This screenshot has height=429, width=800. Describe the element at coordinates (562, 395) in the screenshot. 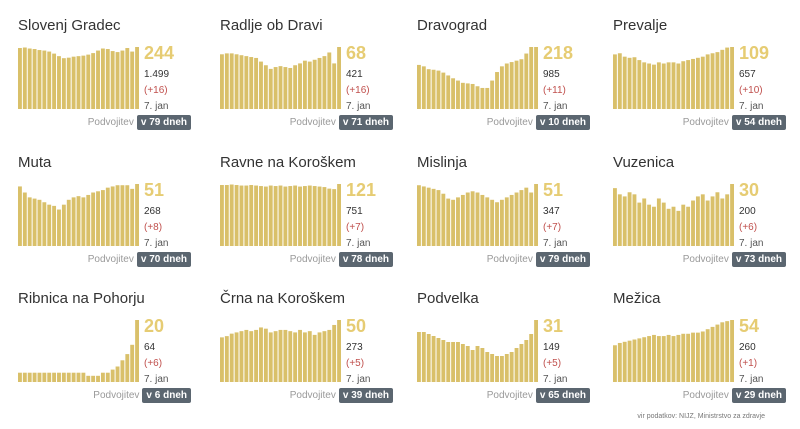

I see `doubling-badge: v 65 dneh` at that location.